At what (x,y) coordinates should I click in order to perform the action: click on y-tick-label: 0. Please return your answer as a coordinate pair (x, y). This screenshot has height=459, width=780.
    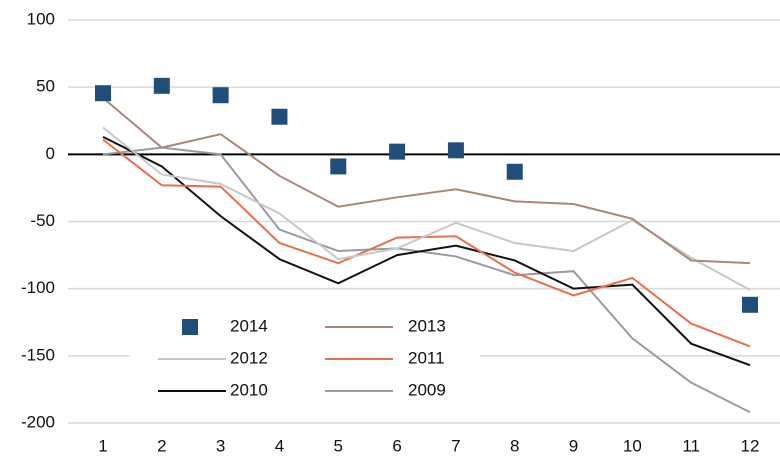
    Looking at the image, I should click on (50, 153).